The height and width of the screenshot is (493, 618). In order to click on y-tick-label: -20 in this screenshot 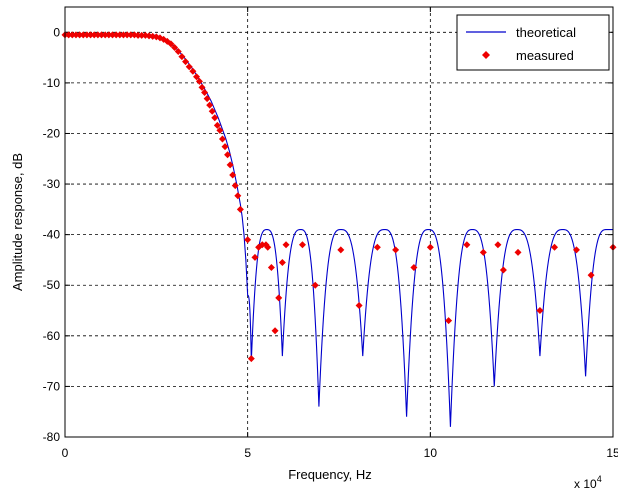, I will do `click(52, 133)`.